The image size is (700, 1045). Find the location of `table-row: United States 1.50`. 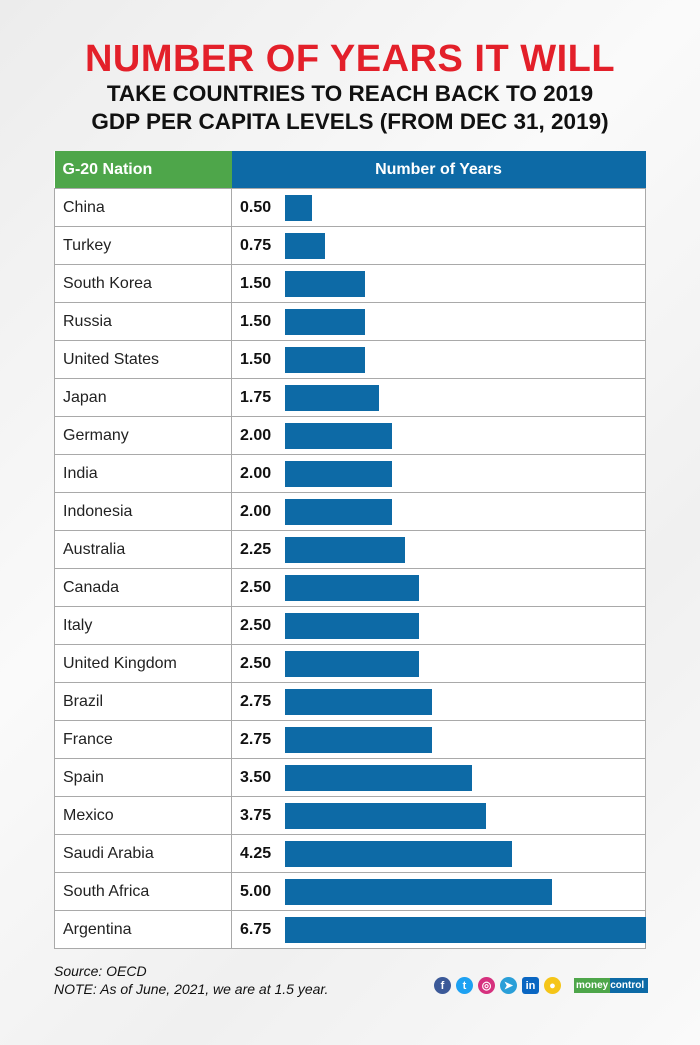

table-row: United States 1.50 is located at coordinates (350, 359).